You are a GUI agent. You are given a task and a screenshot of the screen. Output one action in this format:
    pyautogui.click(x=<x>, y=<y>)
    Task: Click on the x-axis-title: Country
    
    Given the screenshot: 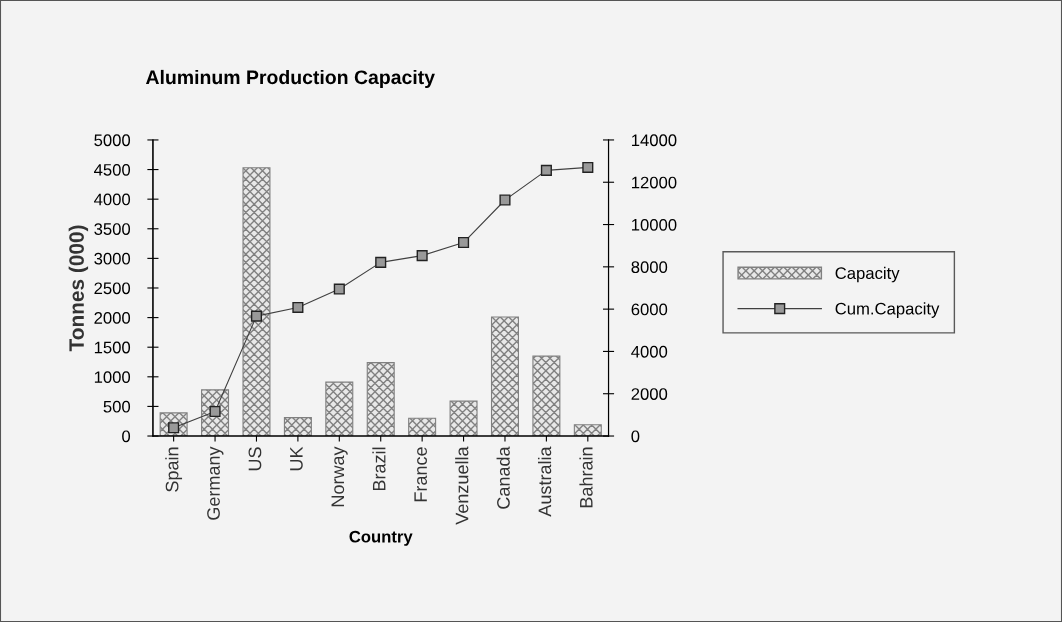 What is the action you would take?
    pyautogui.click(x=381, y=538)
    